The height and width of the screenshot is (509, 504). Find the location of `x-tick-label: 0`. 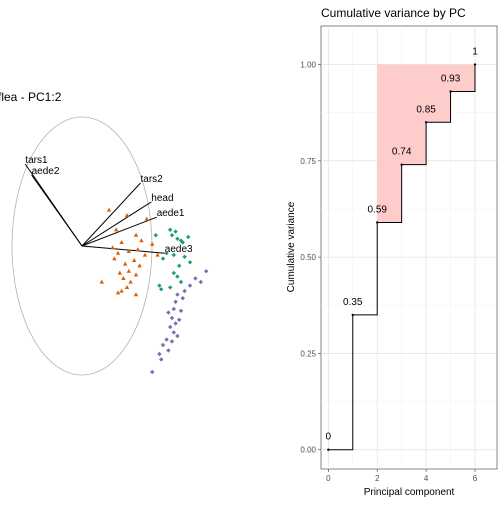

x-tick-label: 0 is located at coordinates (328, 478).